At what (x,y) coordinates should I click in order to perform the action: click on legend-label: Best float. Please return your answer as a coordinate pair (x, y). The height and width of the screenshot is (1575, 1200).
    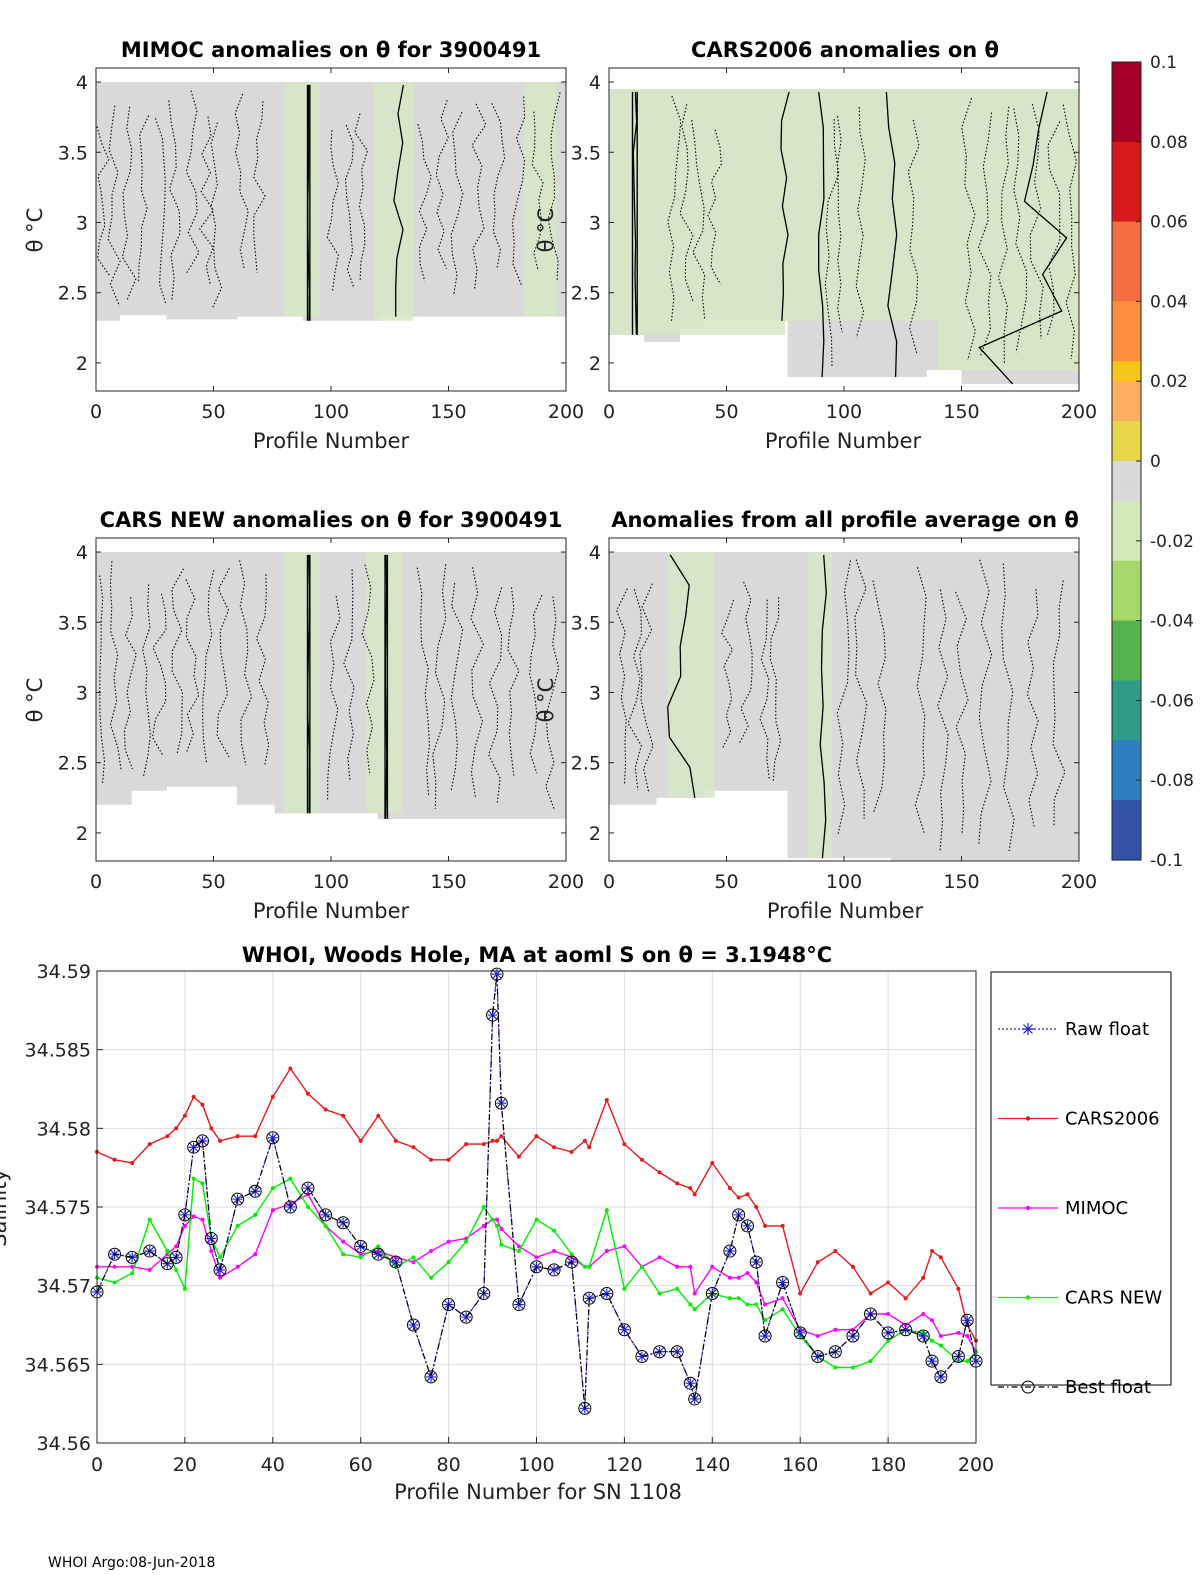
    Looking at the image, I should click on (1108, 1387).